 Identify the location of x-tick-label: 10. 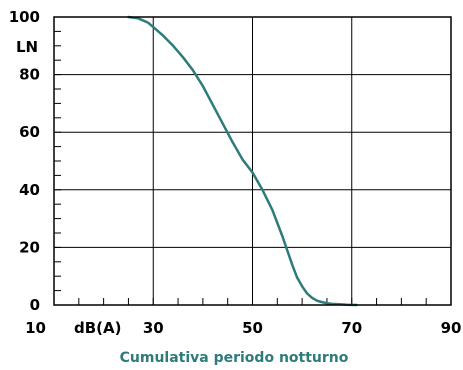
(35, 328).